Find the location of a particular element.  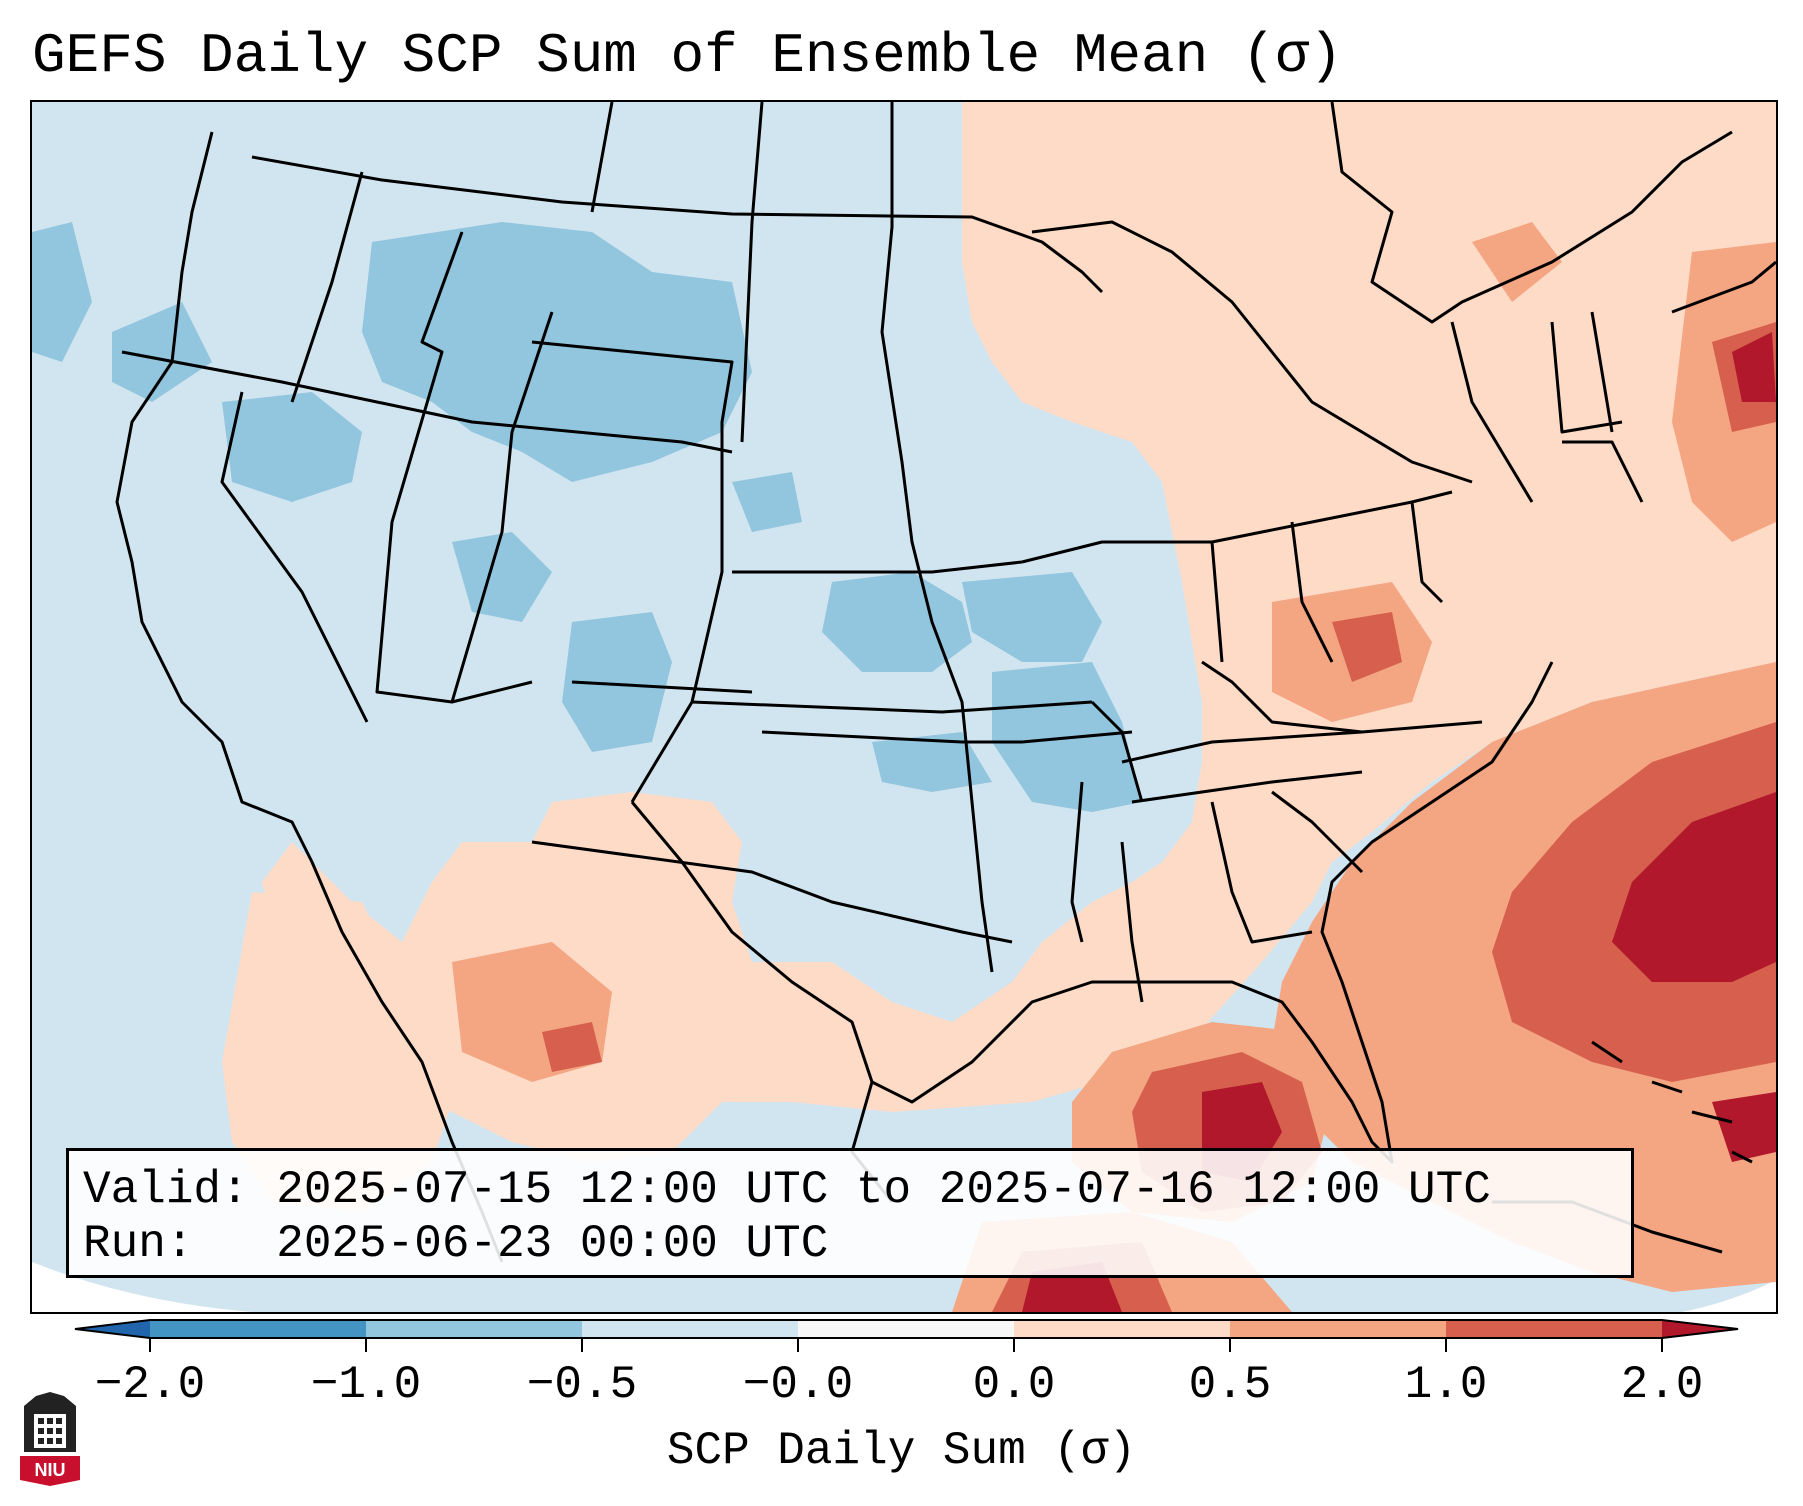

colorbar-segment-high-extend is located at coordinates (1700, 1329).